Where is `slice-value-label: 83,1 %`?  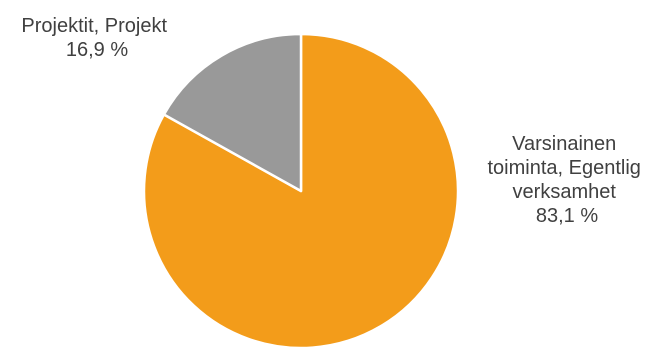 slice-value-label: 83,1 % is located at coordinates (567, 216).